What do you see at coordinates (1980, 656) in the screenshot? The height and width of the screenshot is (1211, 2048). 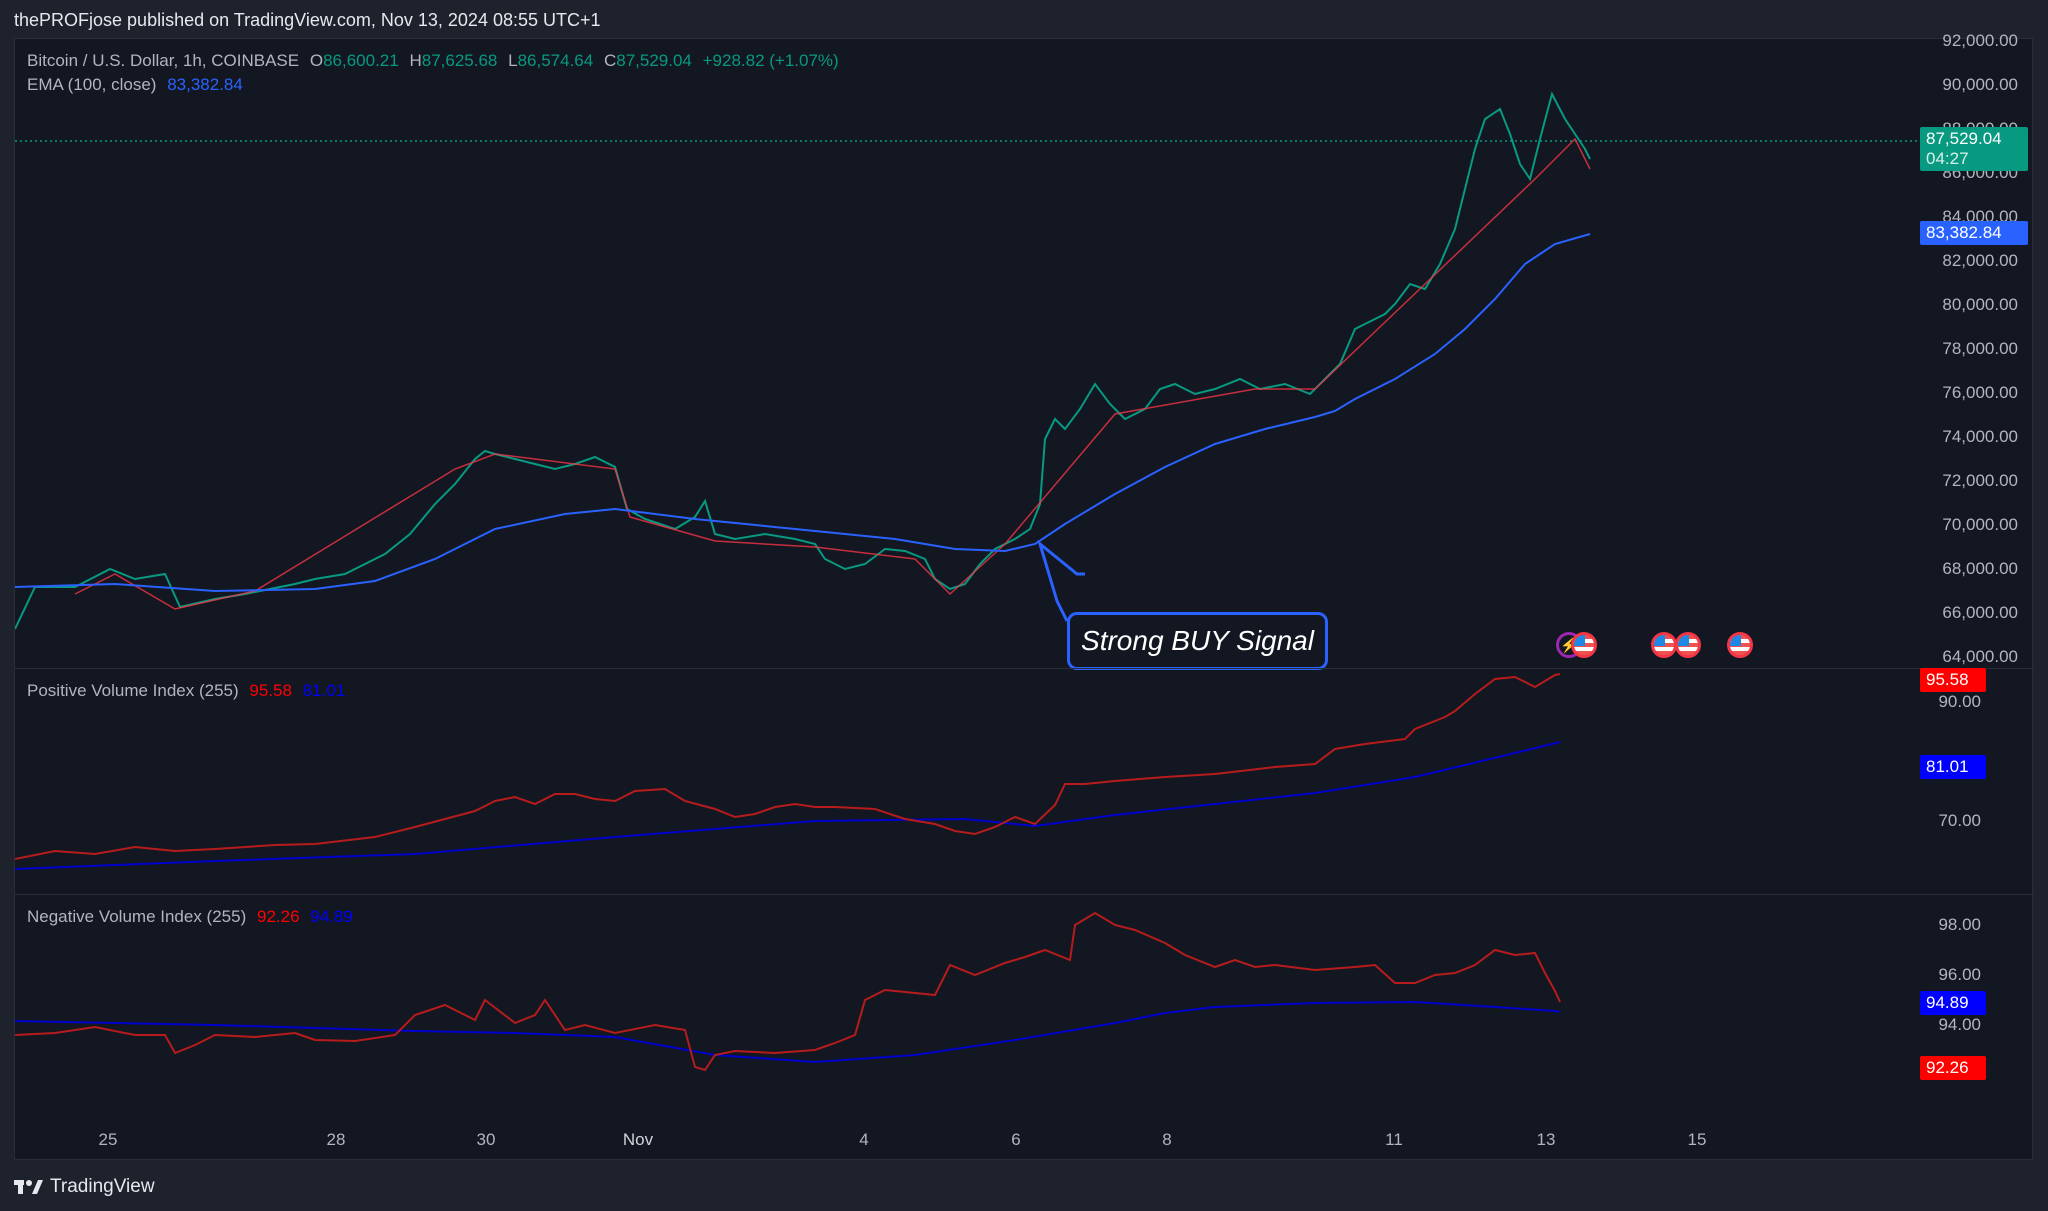 I see `price-tick: 64,000.00` at bounding box center [1980, 656].